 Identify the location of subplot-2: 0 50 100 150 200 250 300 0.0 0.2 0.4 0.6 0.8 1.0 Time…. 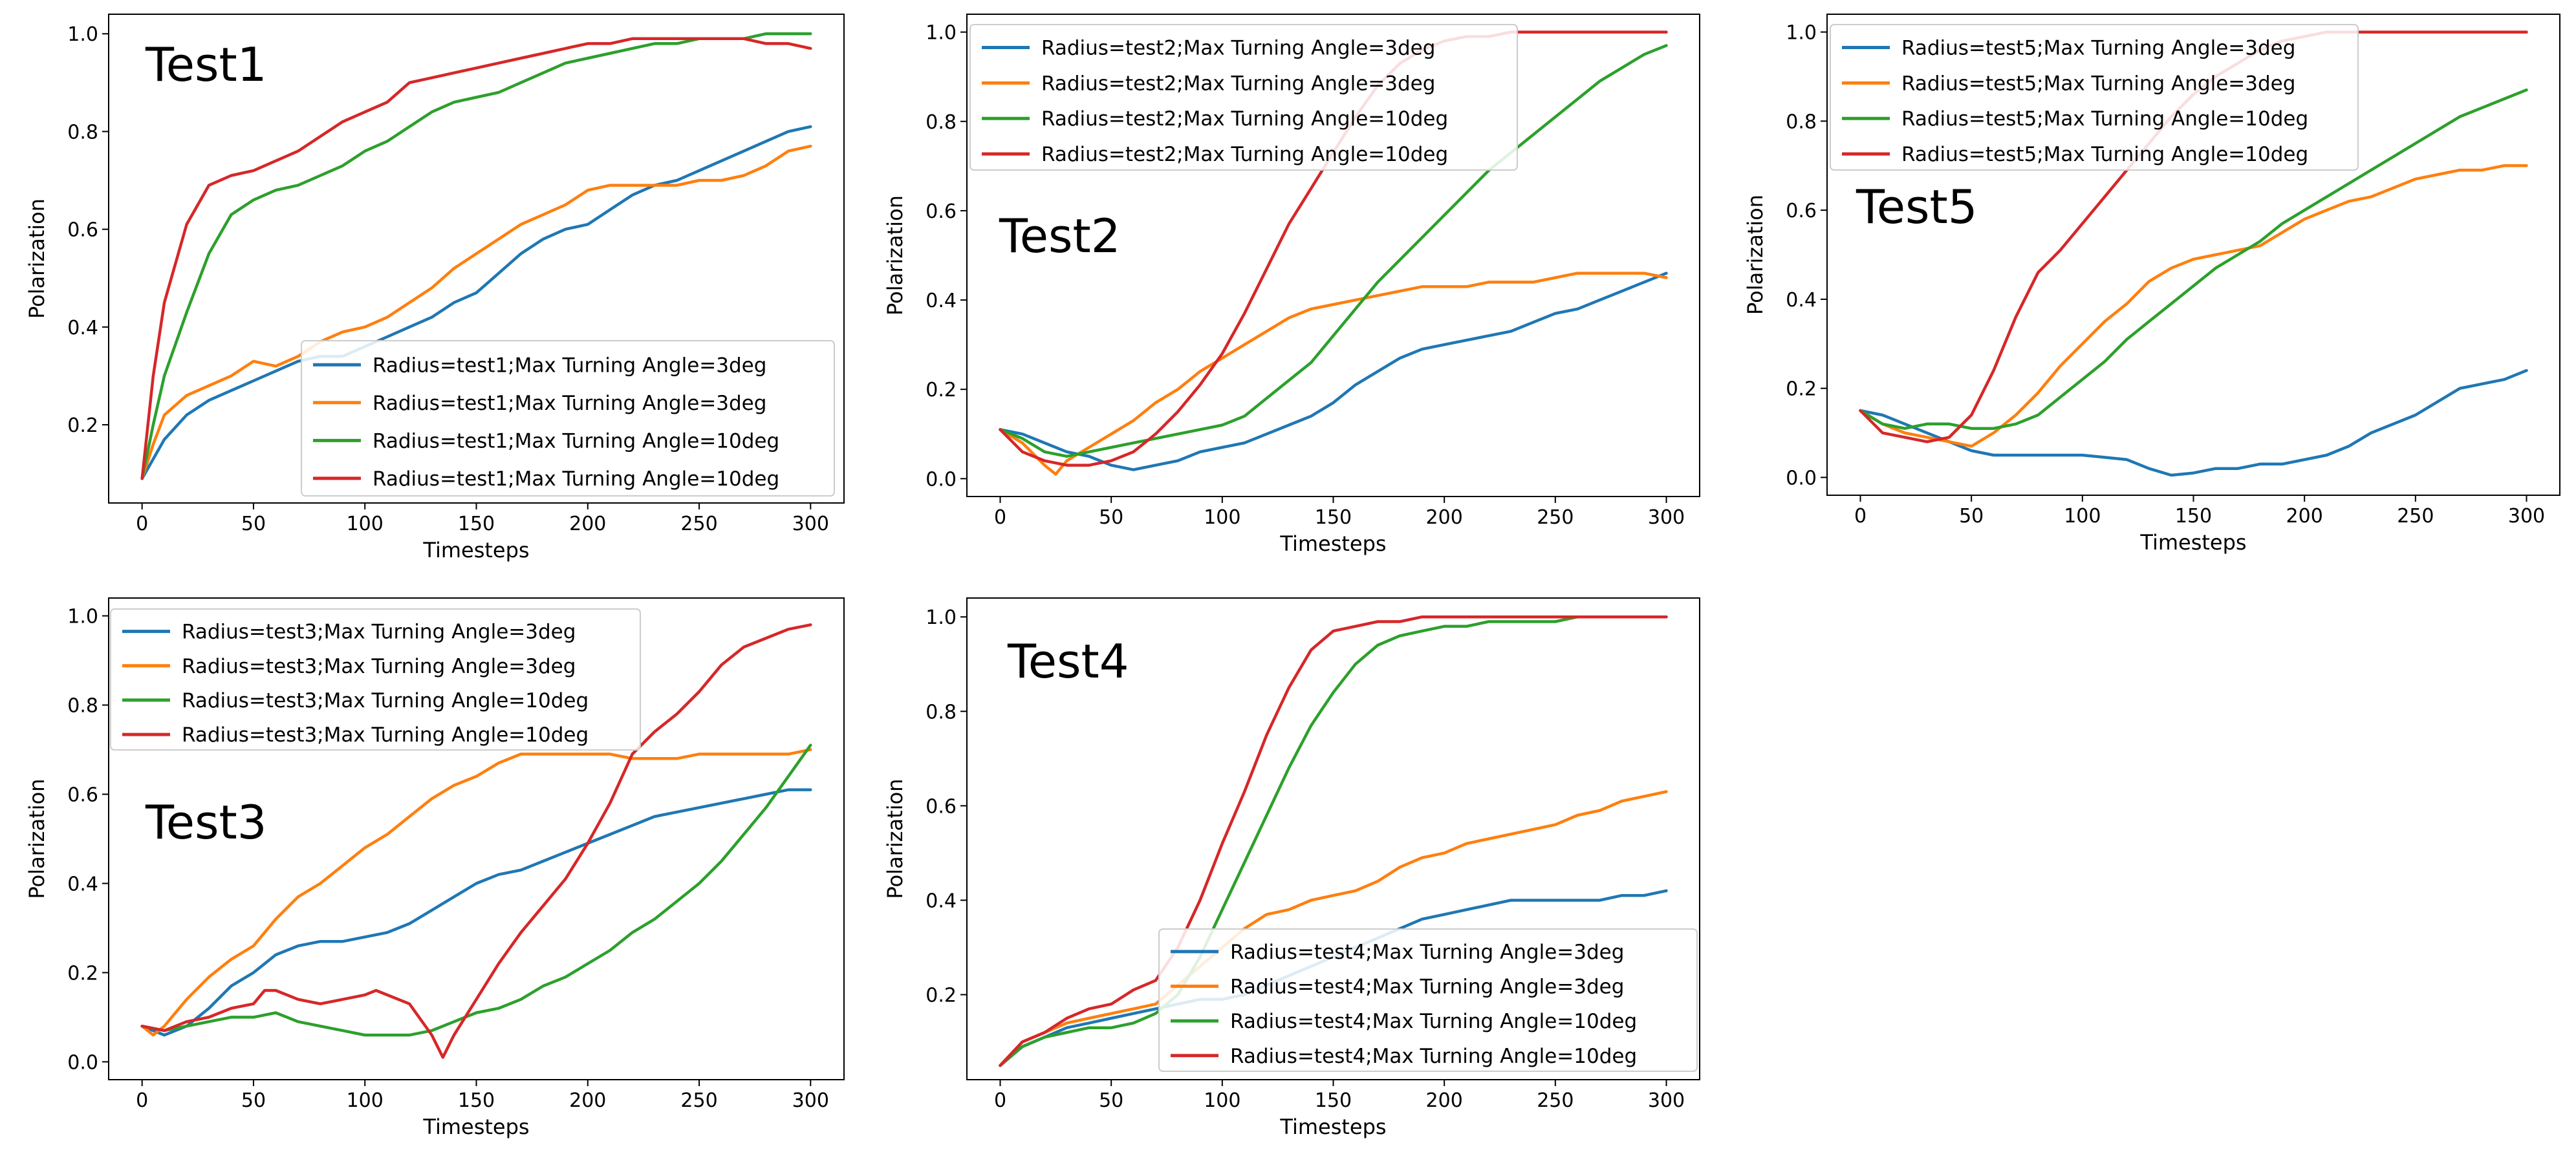
(1291, 285).